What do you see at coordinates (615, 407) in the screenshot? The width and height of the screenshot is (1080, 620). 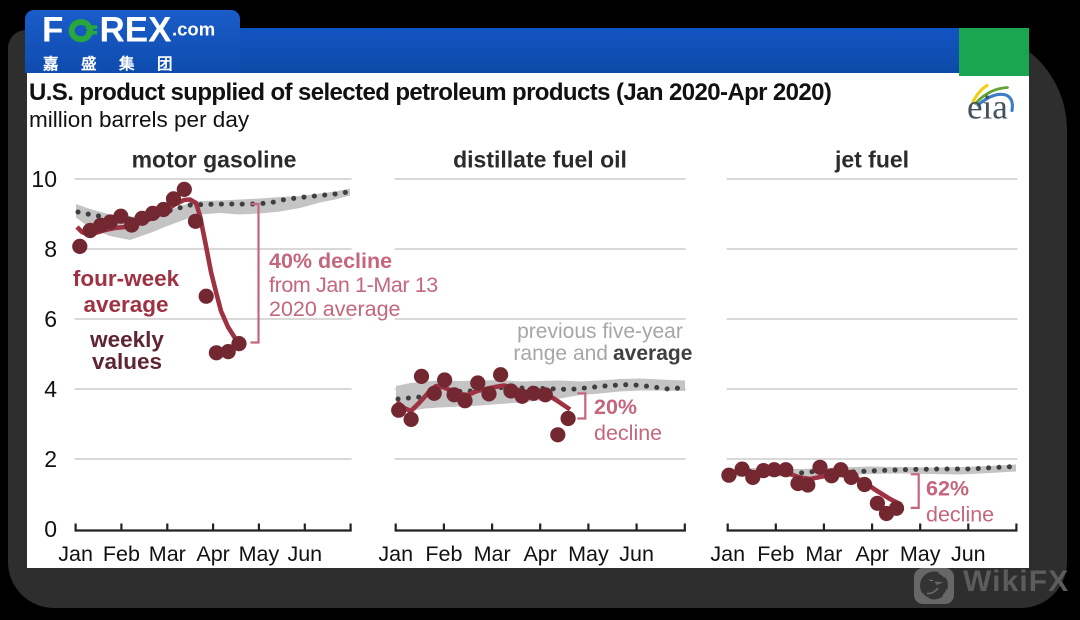 I see `svg-text: 20%` at bounding box center [615, 407].